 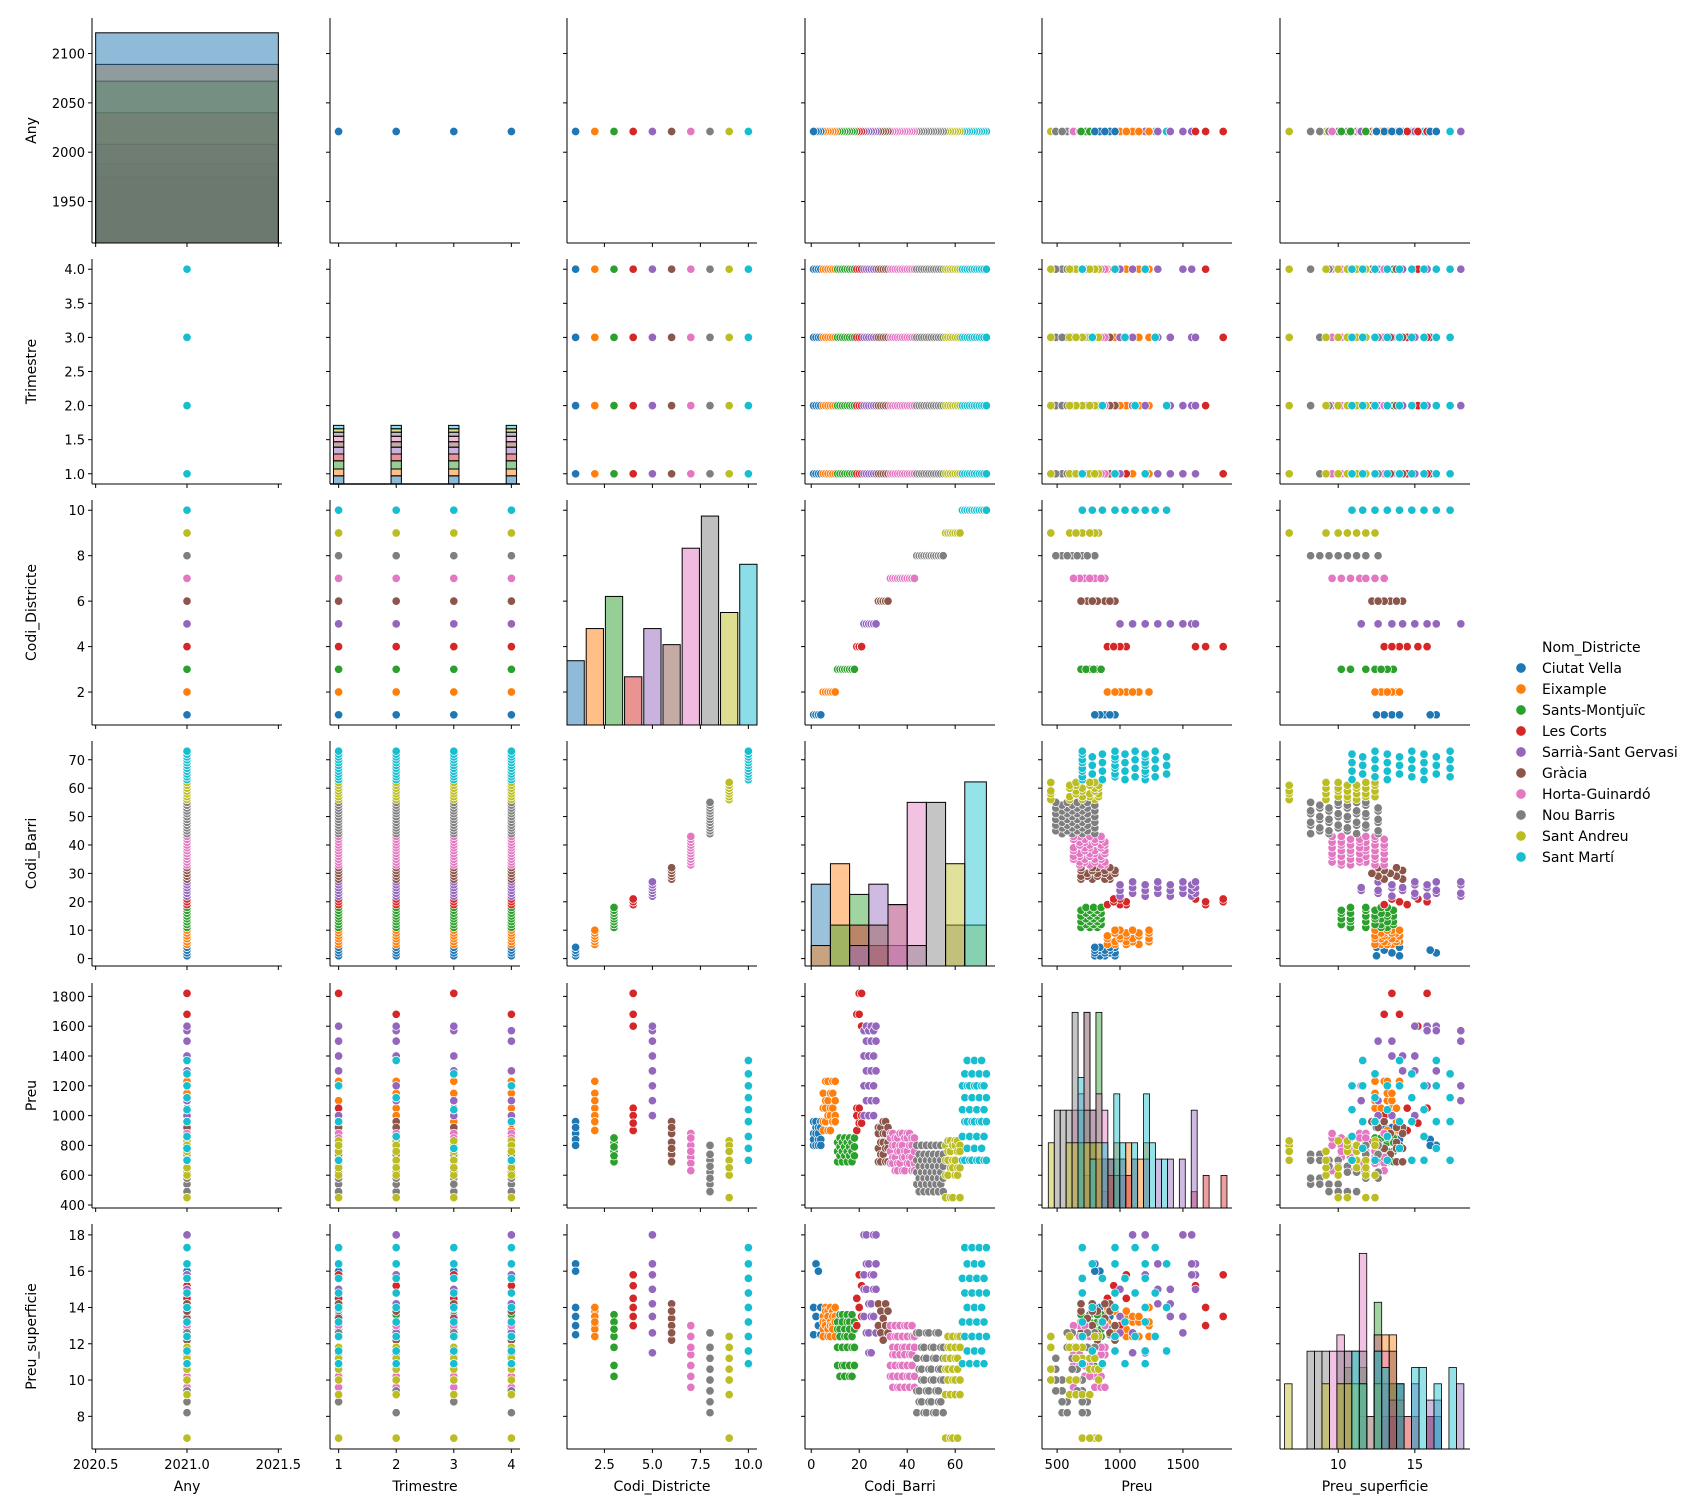 What do you see at coordinates (76, 903) in the screenshot?
I see `y-tick-label: 20` at bounding box center [76, 903].